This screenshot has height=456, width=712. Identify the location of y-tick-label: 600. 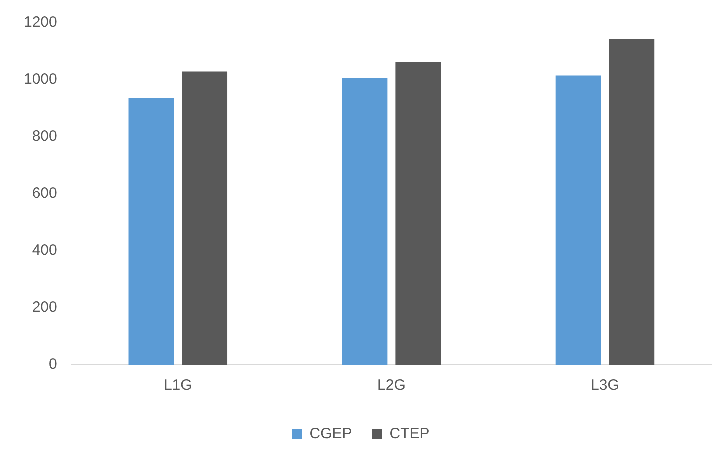
(45, 193).